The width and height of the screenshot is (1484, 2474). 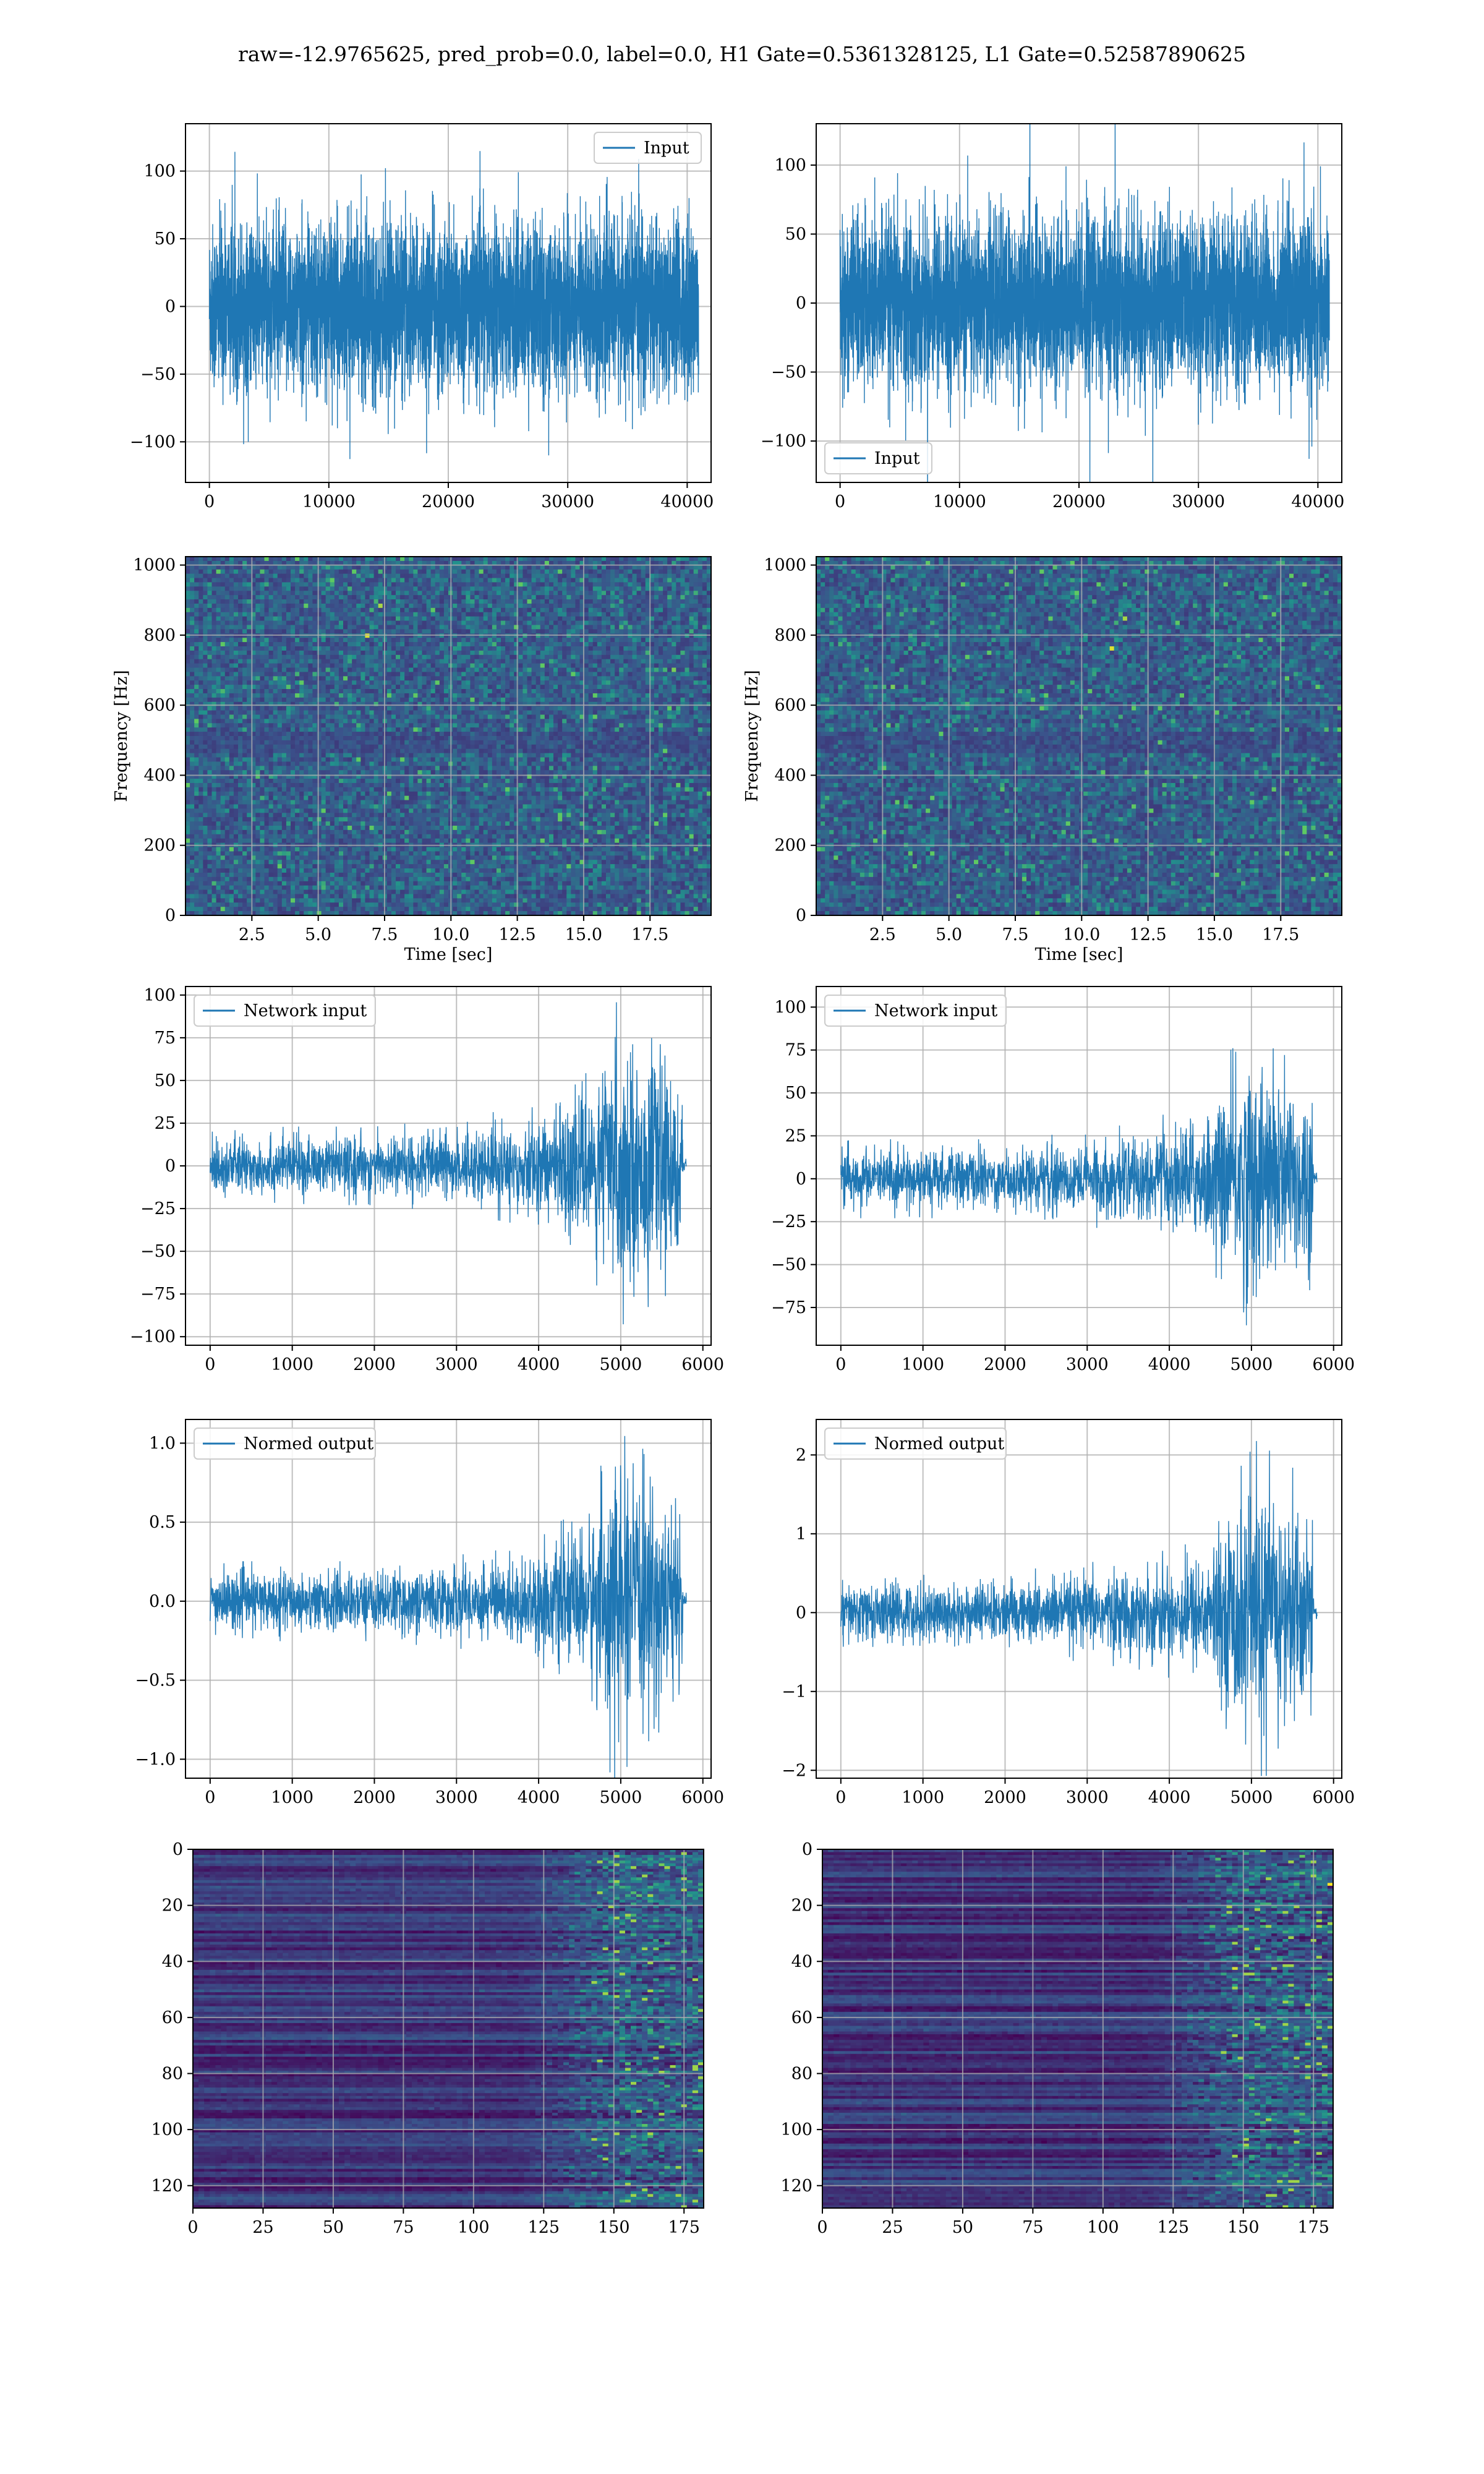 I want to click on y-tick-label: −1.0, so click(x=155, y=1760).